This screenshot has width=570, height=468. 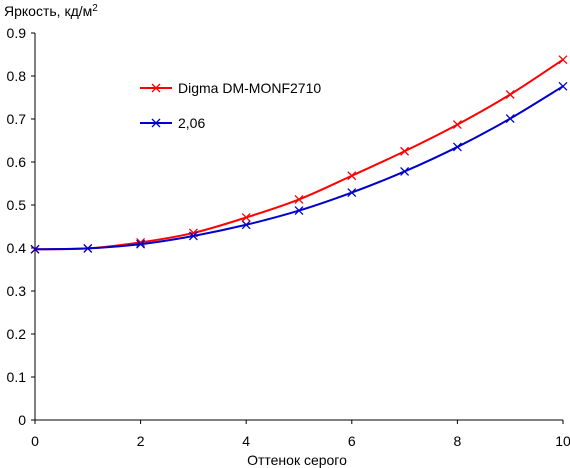 I want to click on y-axis-title-text: Яркость, кд/м, so click(x=48, y=11).